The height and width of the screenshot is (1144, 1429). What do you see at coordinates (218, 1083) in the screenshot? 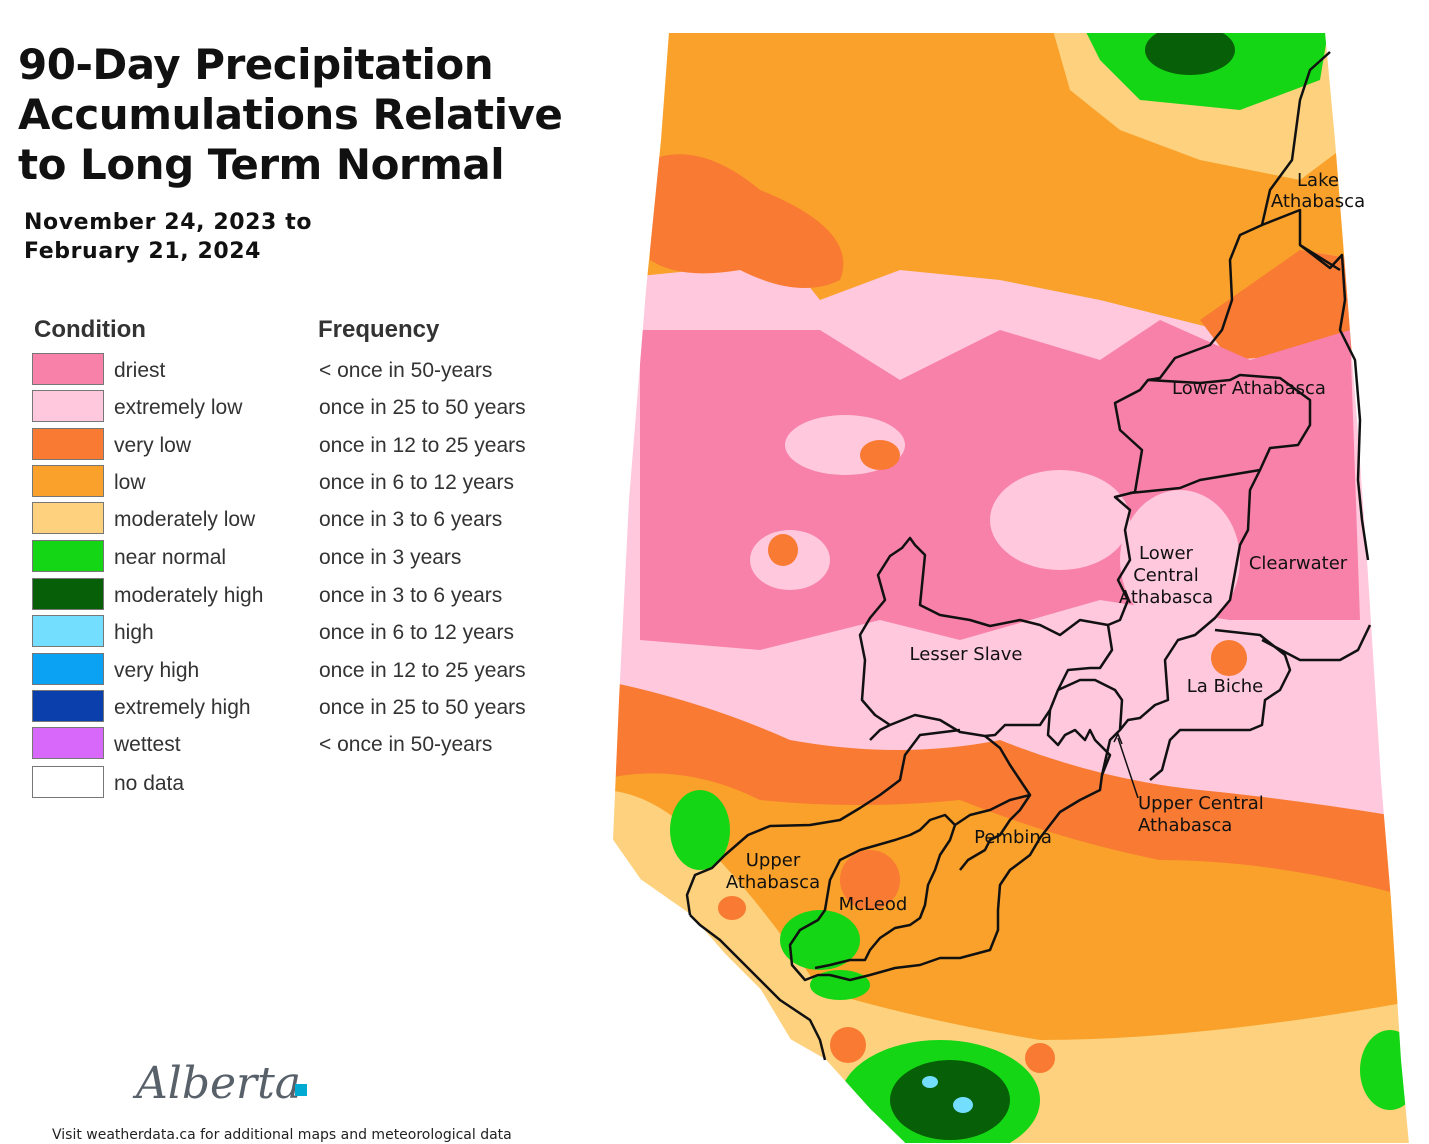
I see `alberta-logo: Alberta` at bounding box center [218, 1083].